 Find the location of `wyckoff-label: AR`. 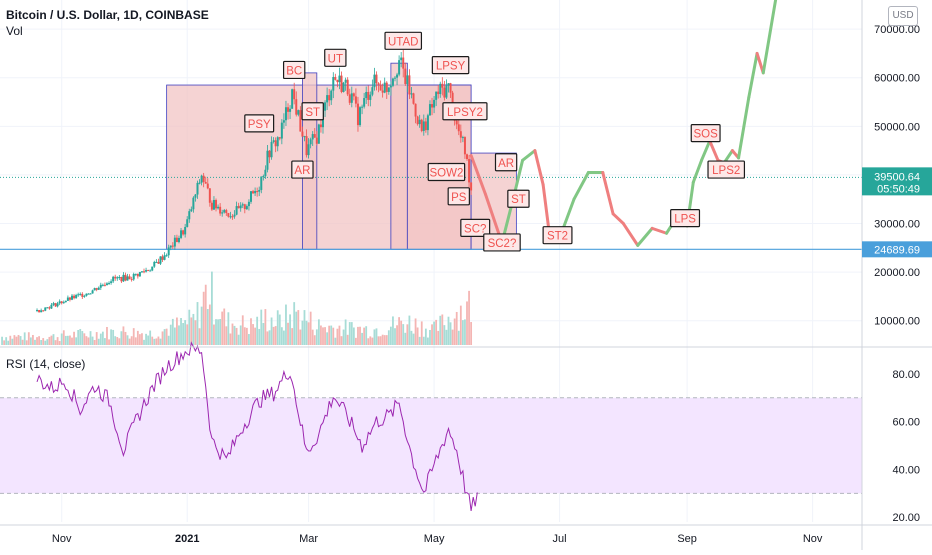

wyckoff-label: AR is located at coordinates (506, 162).